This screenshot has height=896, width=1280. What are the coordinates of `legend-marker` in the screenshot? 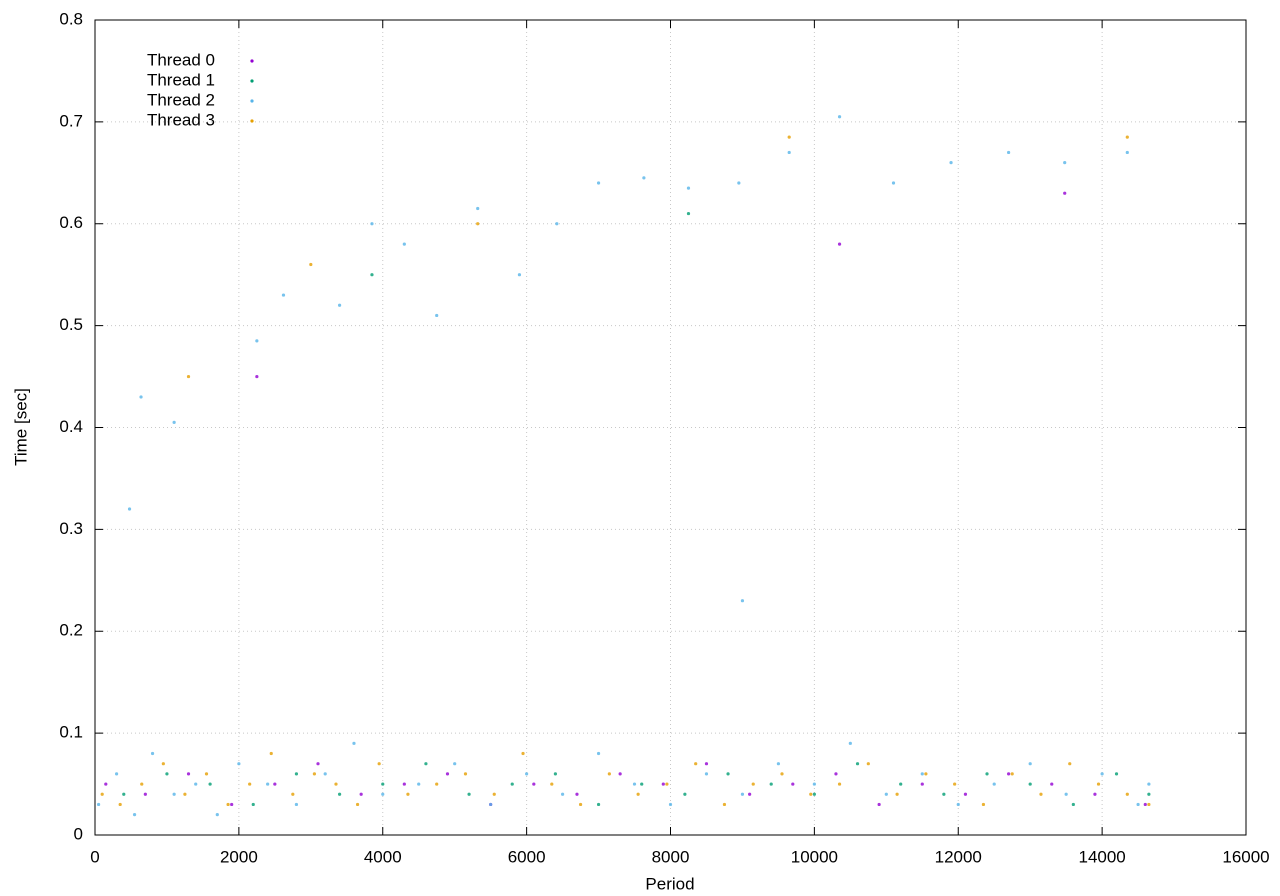 It's located at (252, 81).